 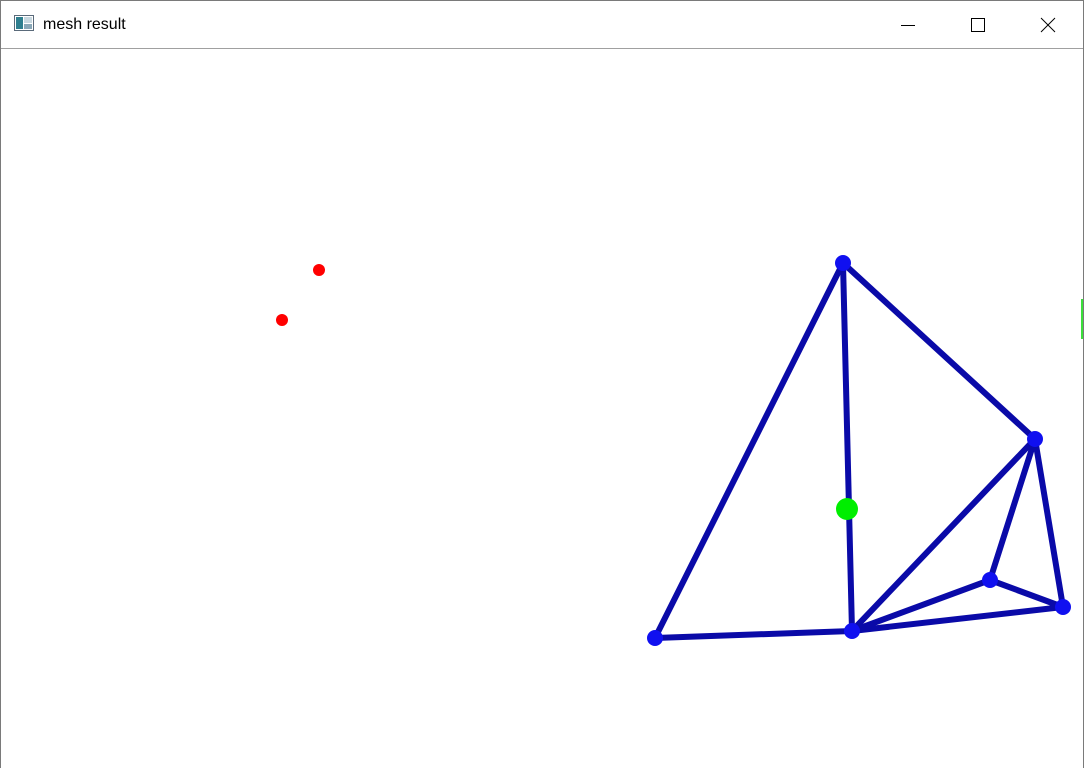 I want to click on minimize-button, so click(x=908, y=24).